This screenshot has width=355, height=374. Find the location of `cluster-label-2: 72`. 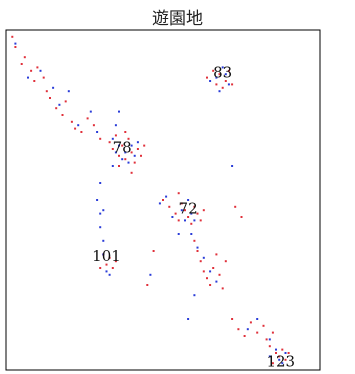

cluster-label-2: 72 is located at coordinates (188, 209).